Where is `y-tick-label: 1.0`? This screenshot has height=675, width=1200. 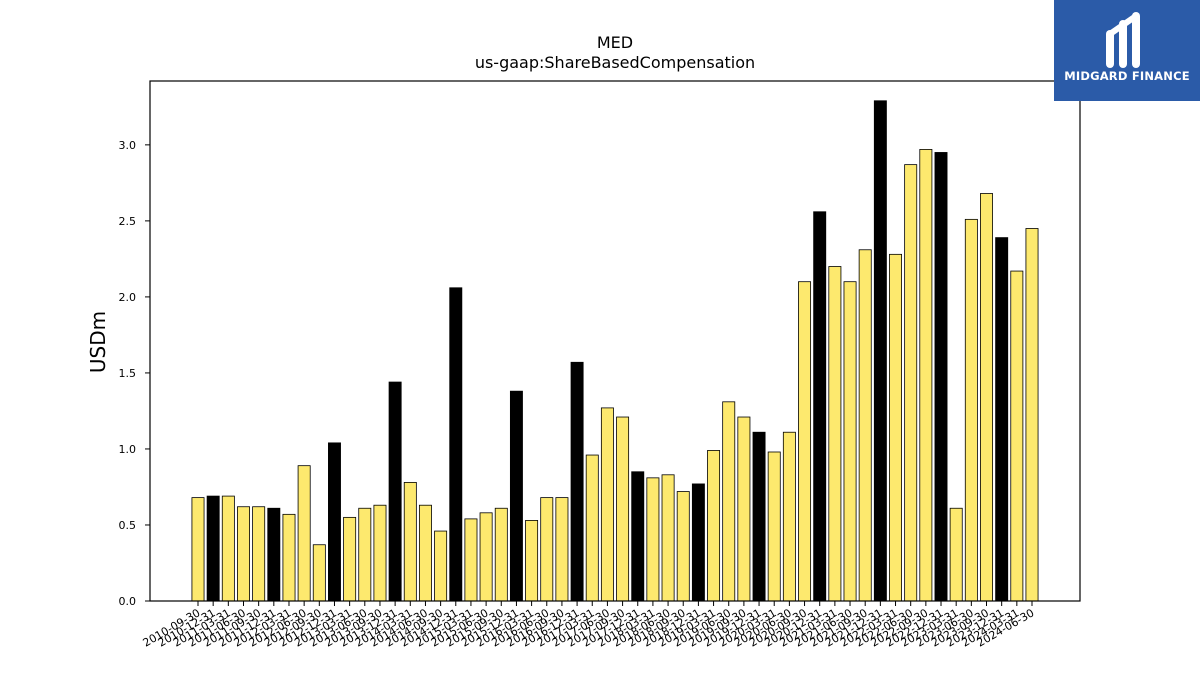
y-tick-label: 1.0 is located at coordinates (128, 449).